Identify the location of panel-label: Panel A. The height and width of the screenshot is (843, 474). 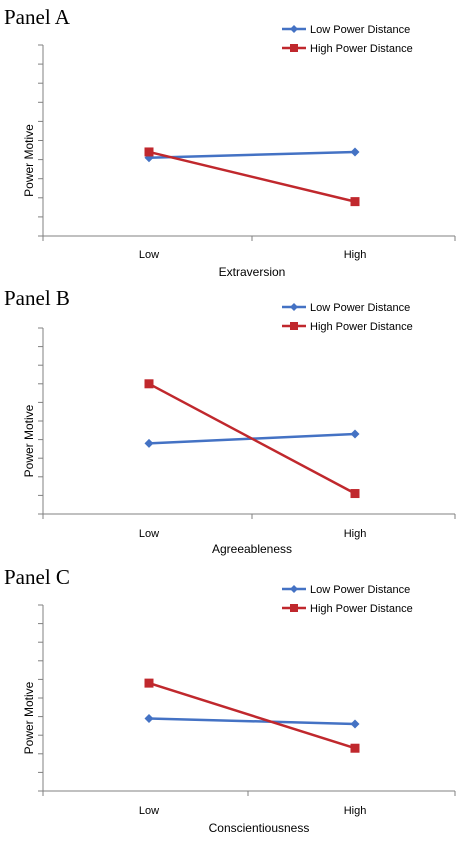
(37, 17).